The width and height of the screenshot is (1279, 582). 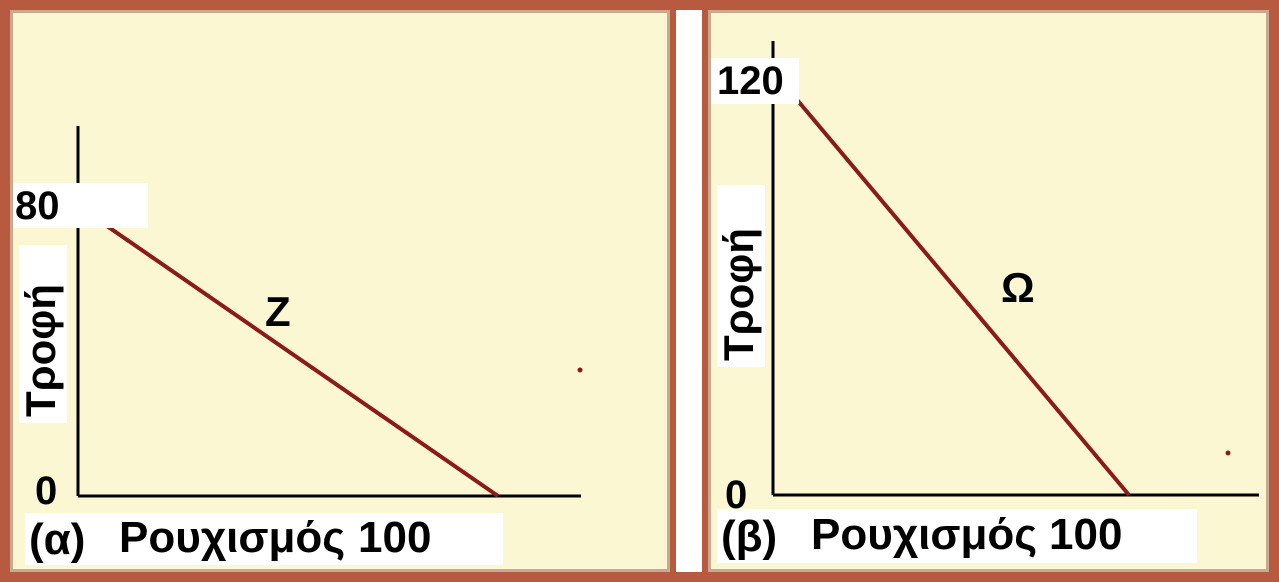 I want to click on ylabel-bg-b, so click(x=741, y=276).